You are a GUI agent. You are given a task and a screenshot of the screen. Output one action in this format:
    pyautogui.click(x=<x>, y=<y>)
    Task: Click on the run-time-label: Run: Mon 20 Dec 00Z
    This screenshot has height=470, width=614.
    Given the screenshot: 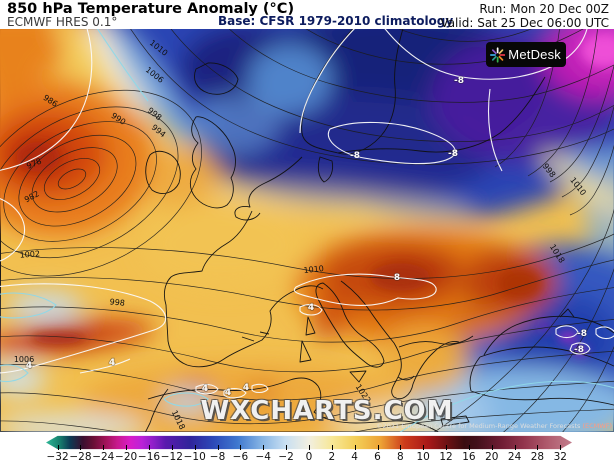 What is the action you would take?
    pyautogui.click(x=544, y=9)
    